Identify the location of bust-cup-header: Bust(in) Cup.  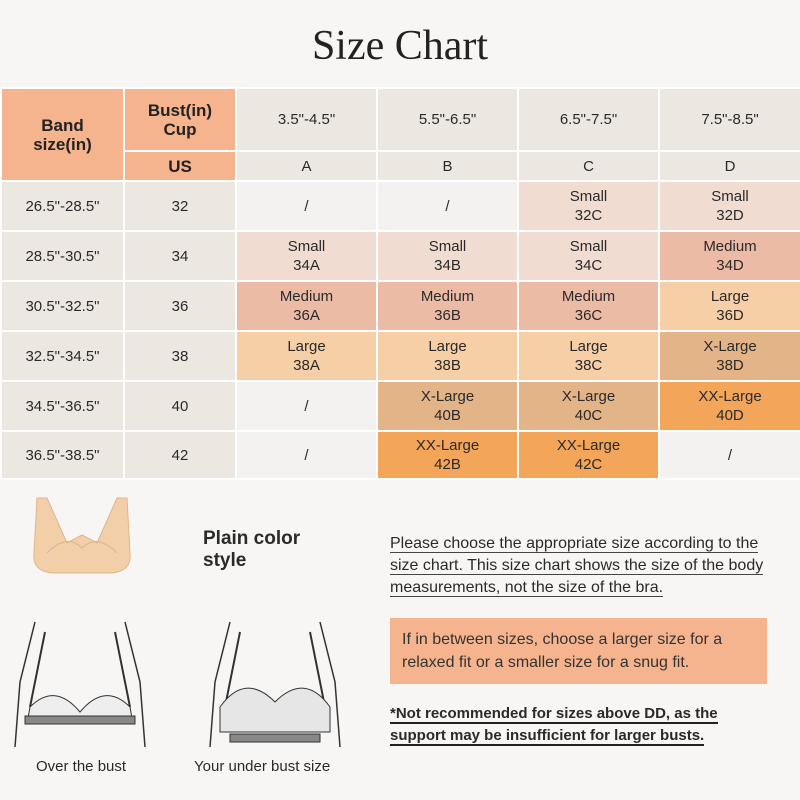
(180, 119).